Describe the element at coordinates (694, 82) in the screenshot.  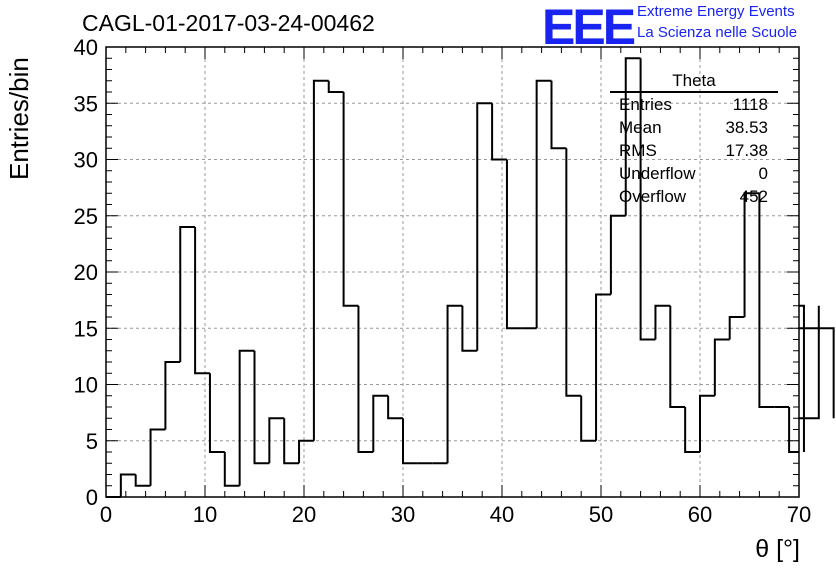
I see `stats-title: Theta` at that location.